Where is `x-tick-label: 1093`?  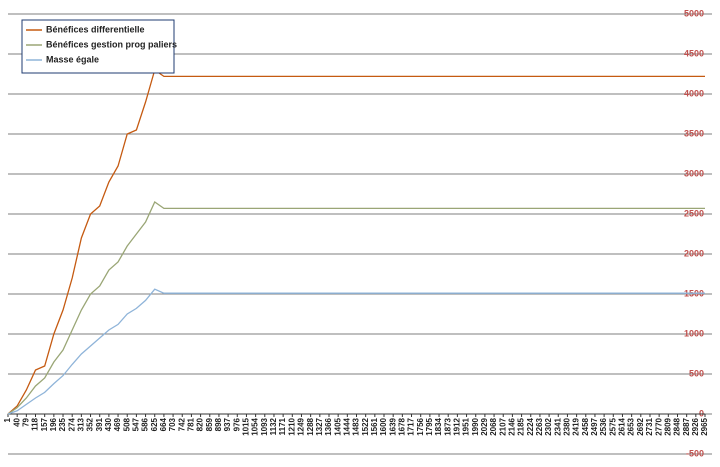 x-tick-label: 1093 is located at coordinates (264, 426).